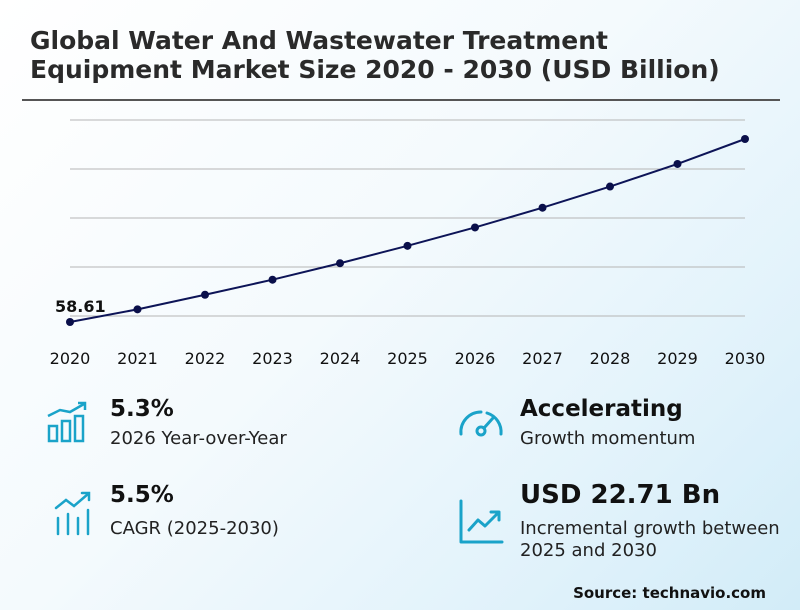 This screenshot has width=800, height=610. What do you see at coordinates (601, 409) in the screenshot?
I see `stat-value: Accelerating` at bounding box center [601, 409].